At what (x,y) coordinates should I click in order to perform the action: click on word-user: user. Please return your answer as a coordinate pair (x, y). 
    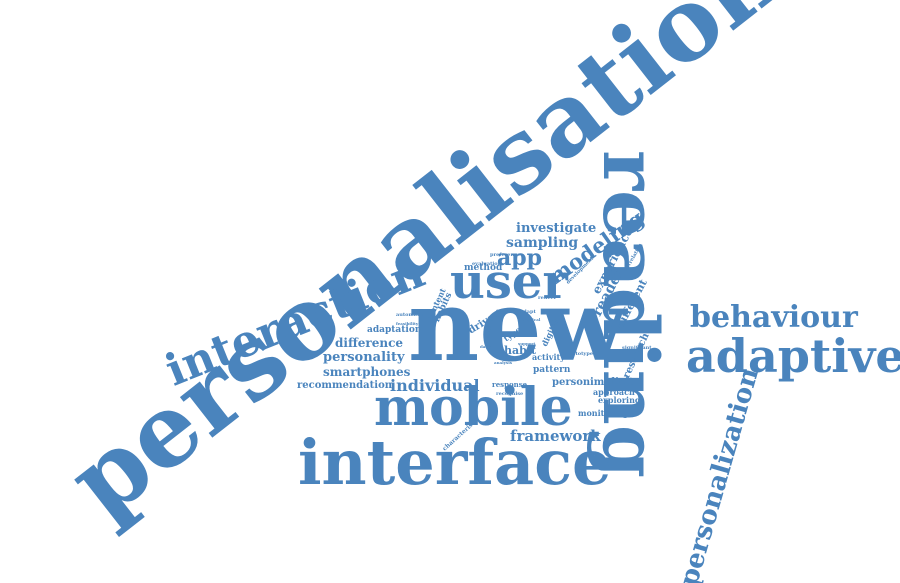
    Looking at the image, I should click on (509, 282).